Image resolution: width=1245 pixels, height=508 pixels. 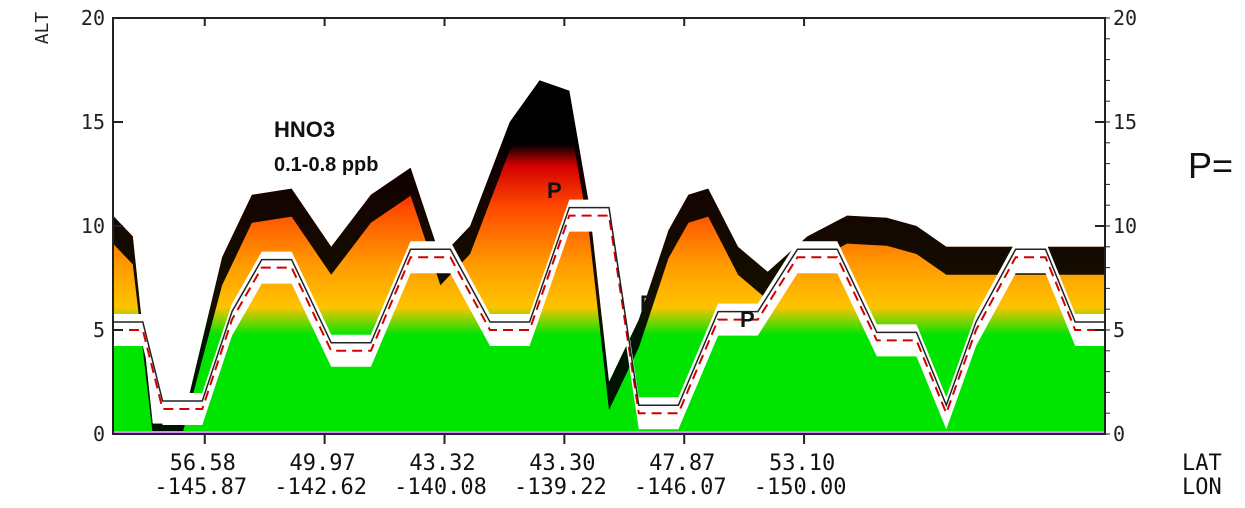 I want to click on lon-tick-label: -140.08, so click(x=440, y=487).